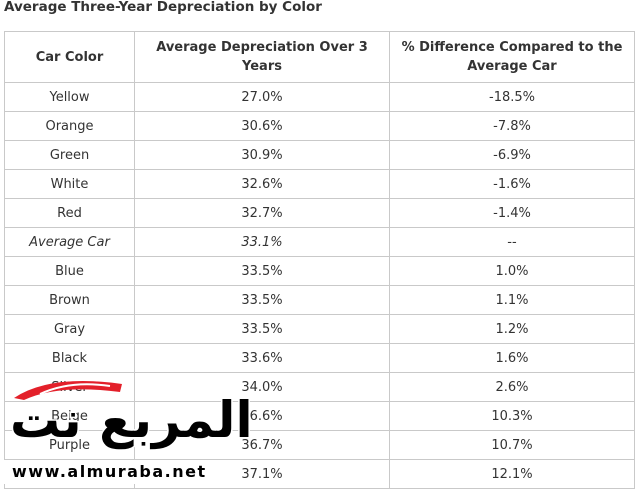 The height and width of the screenshot is (490, 640). I want to click on car-color-cell: White, so click(69, 184).